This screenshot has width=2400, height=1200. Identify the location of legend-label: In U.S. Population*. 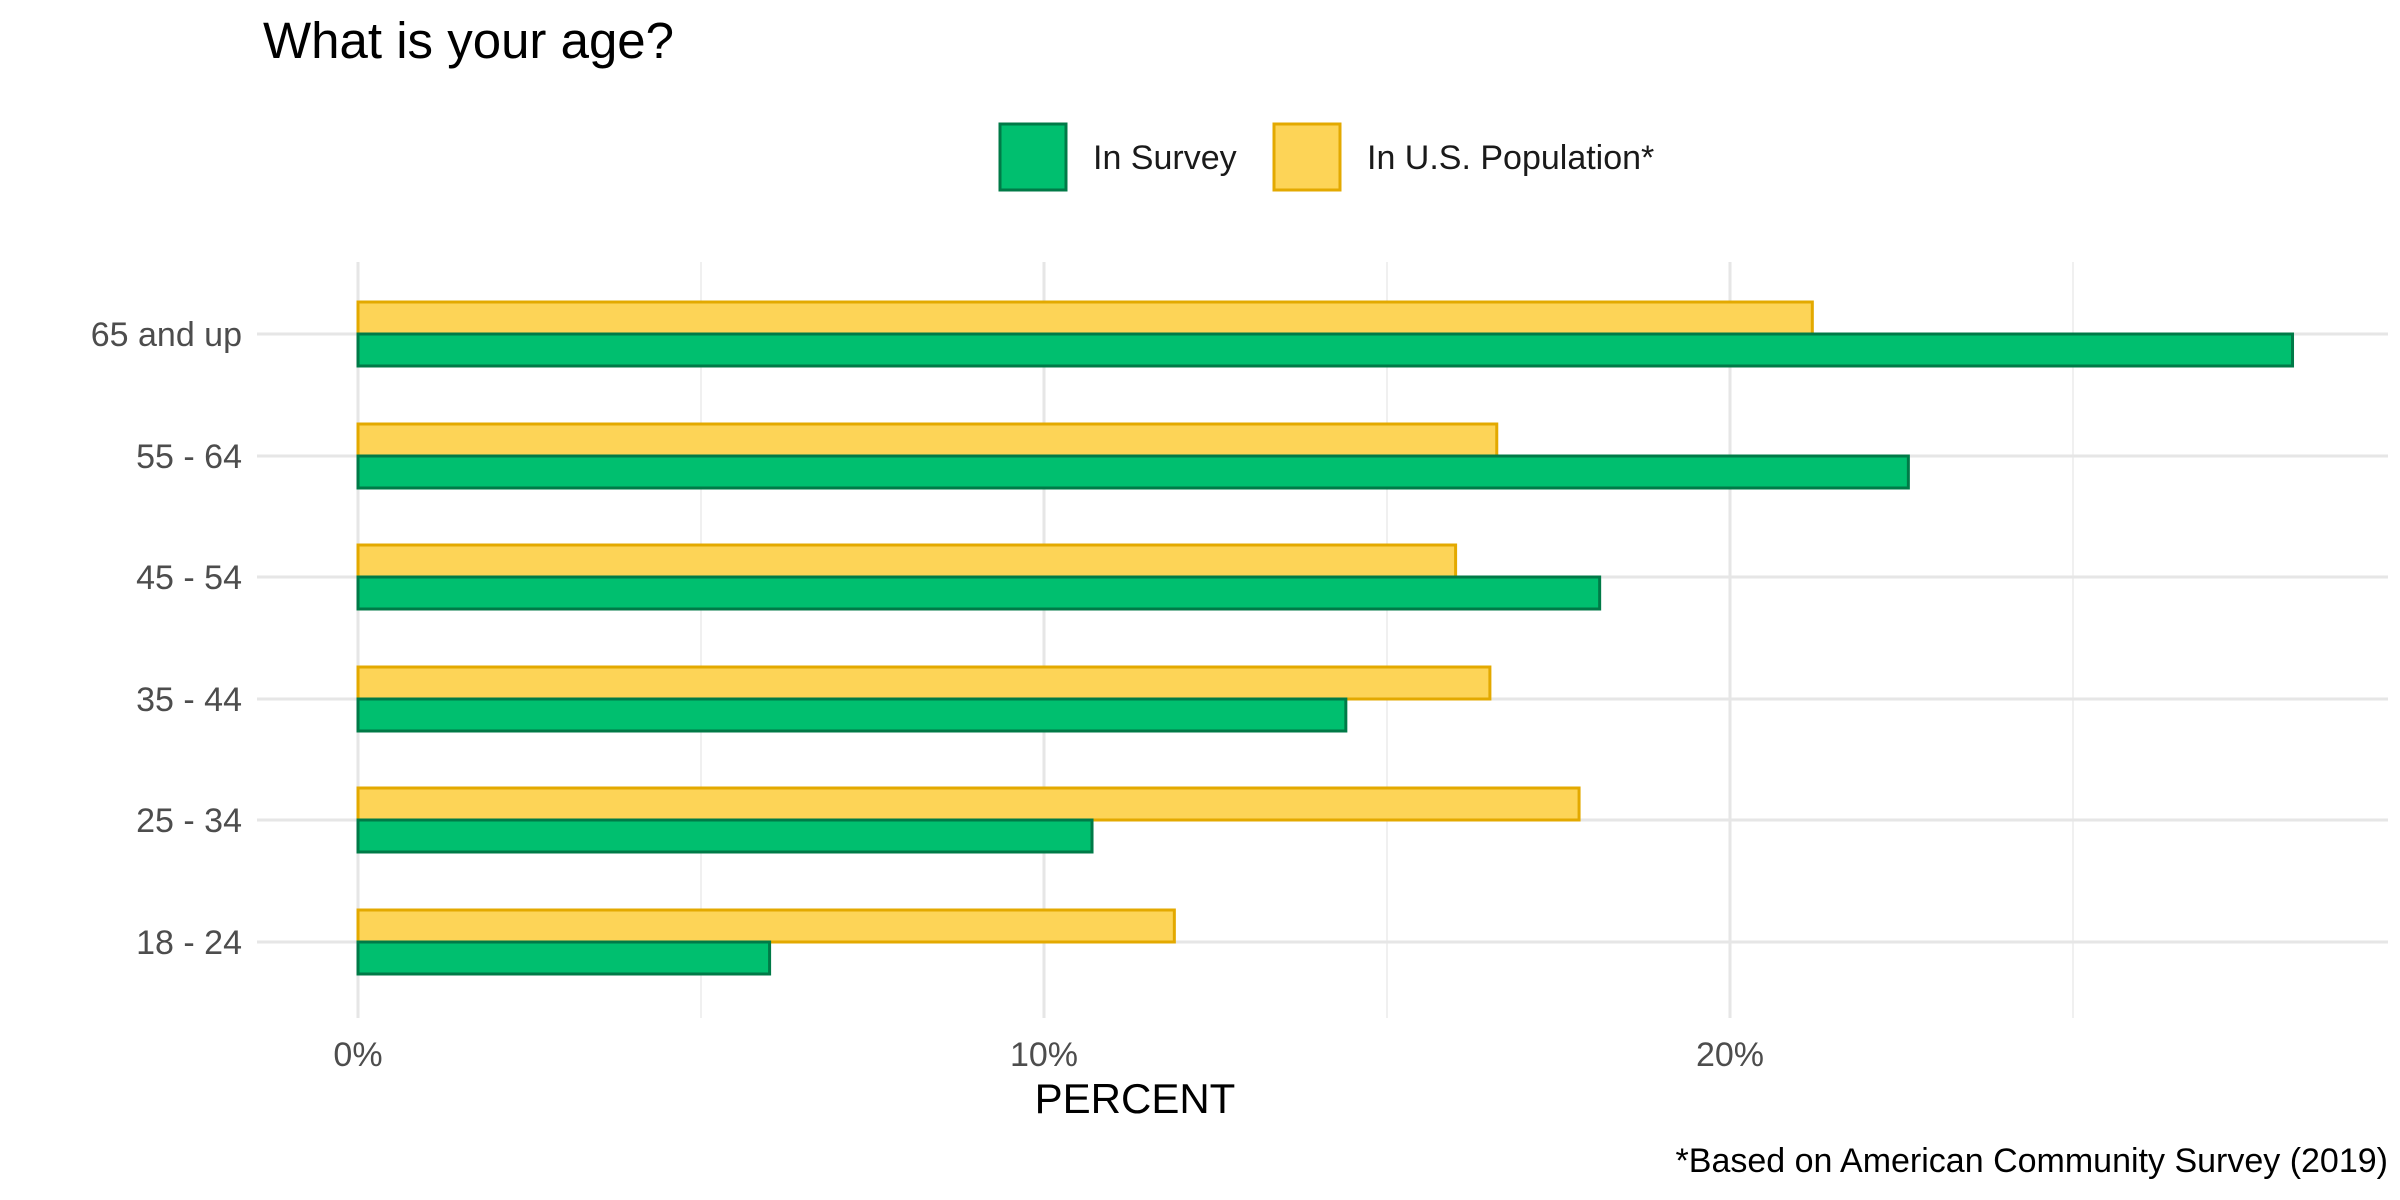
(1510, 158).